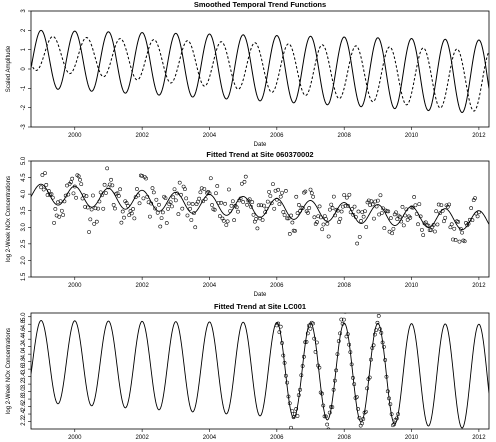 The image size is (496, 442). What do you see at coordinates (24, 276) in the screenshot?
I see `y-tick-label: 1.5` at bounding box center [24, 276].